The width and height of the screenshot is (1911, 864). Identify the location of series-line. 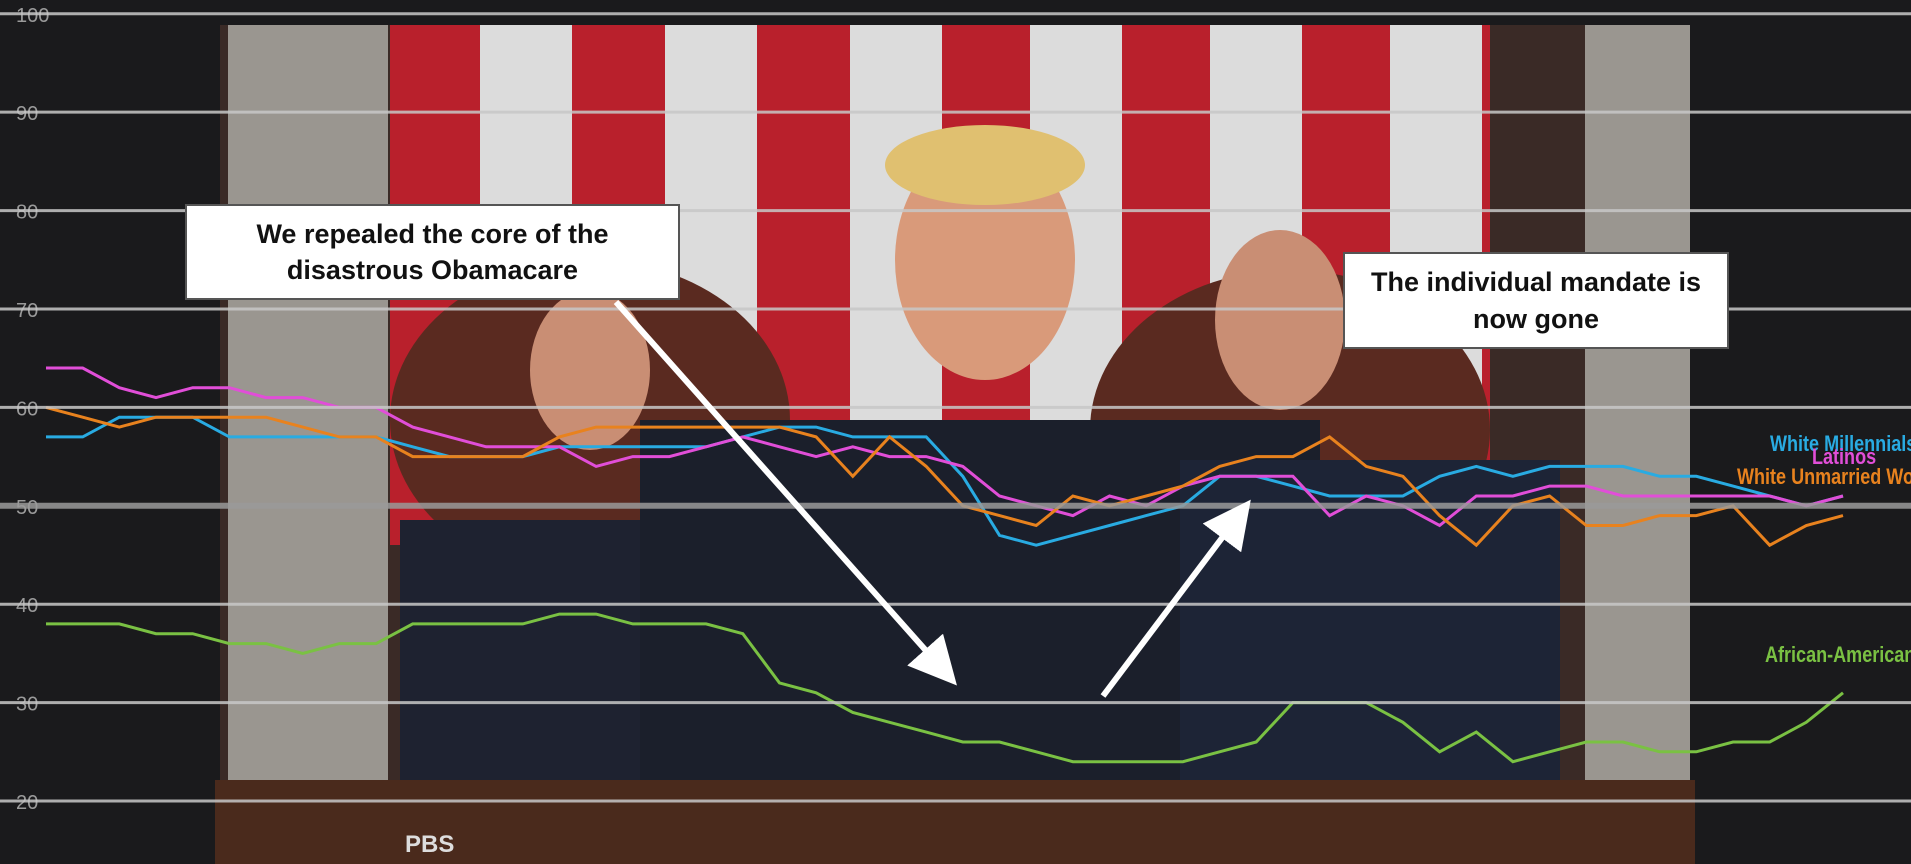
(945, 481).